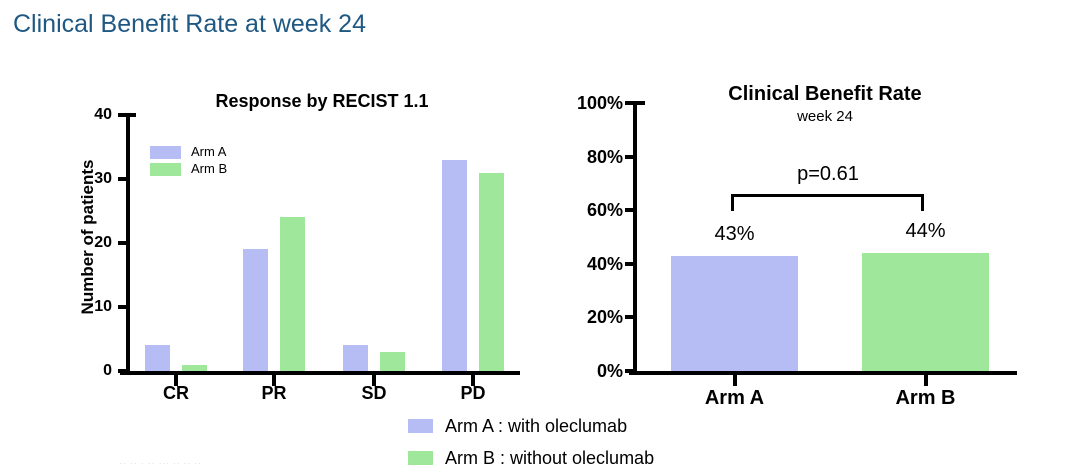  What do you see at coordinates (922, 202) in the screenshot?
I see `bracket-right-end` at bounding box center [922, 202].